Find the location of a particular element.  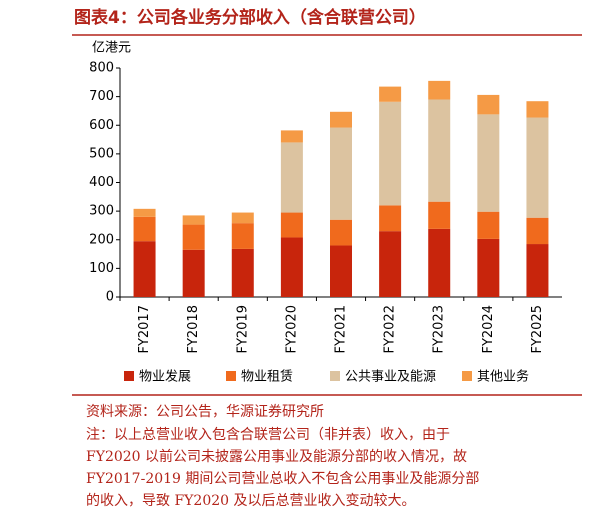

legend-label: 公共事业及能源 is located at coordinates (390, 377).